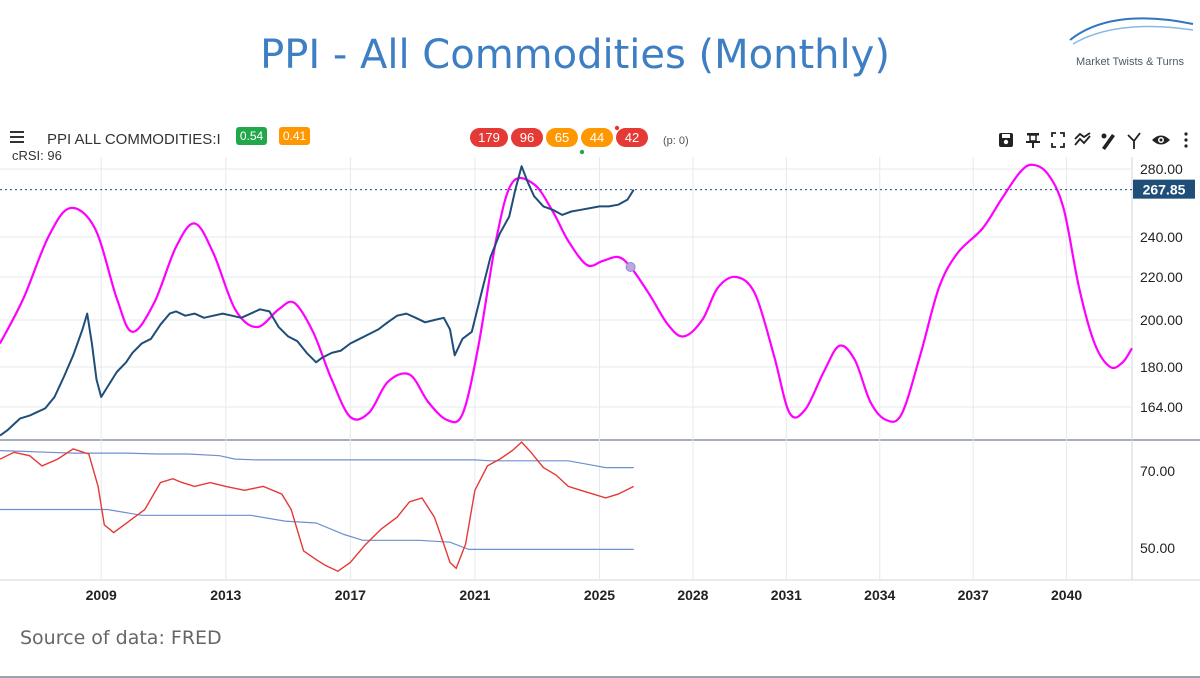 The height and width of the screenshot is (678, 1200). I want to click on badge-green-label: 0.54, so click(252, 136).